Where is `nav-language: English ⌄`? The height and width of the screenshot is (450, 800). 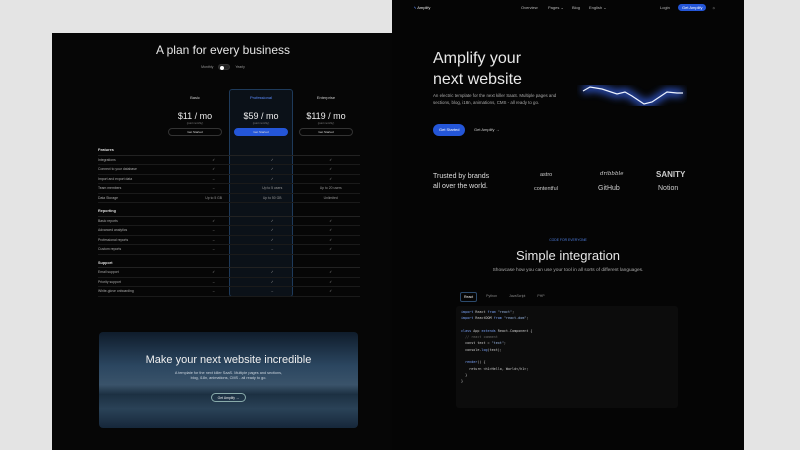 nav-language: English ⌄ is located at coordinates (598, 7).